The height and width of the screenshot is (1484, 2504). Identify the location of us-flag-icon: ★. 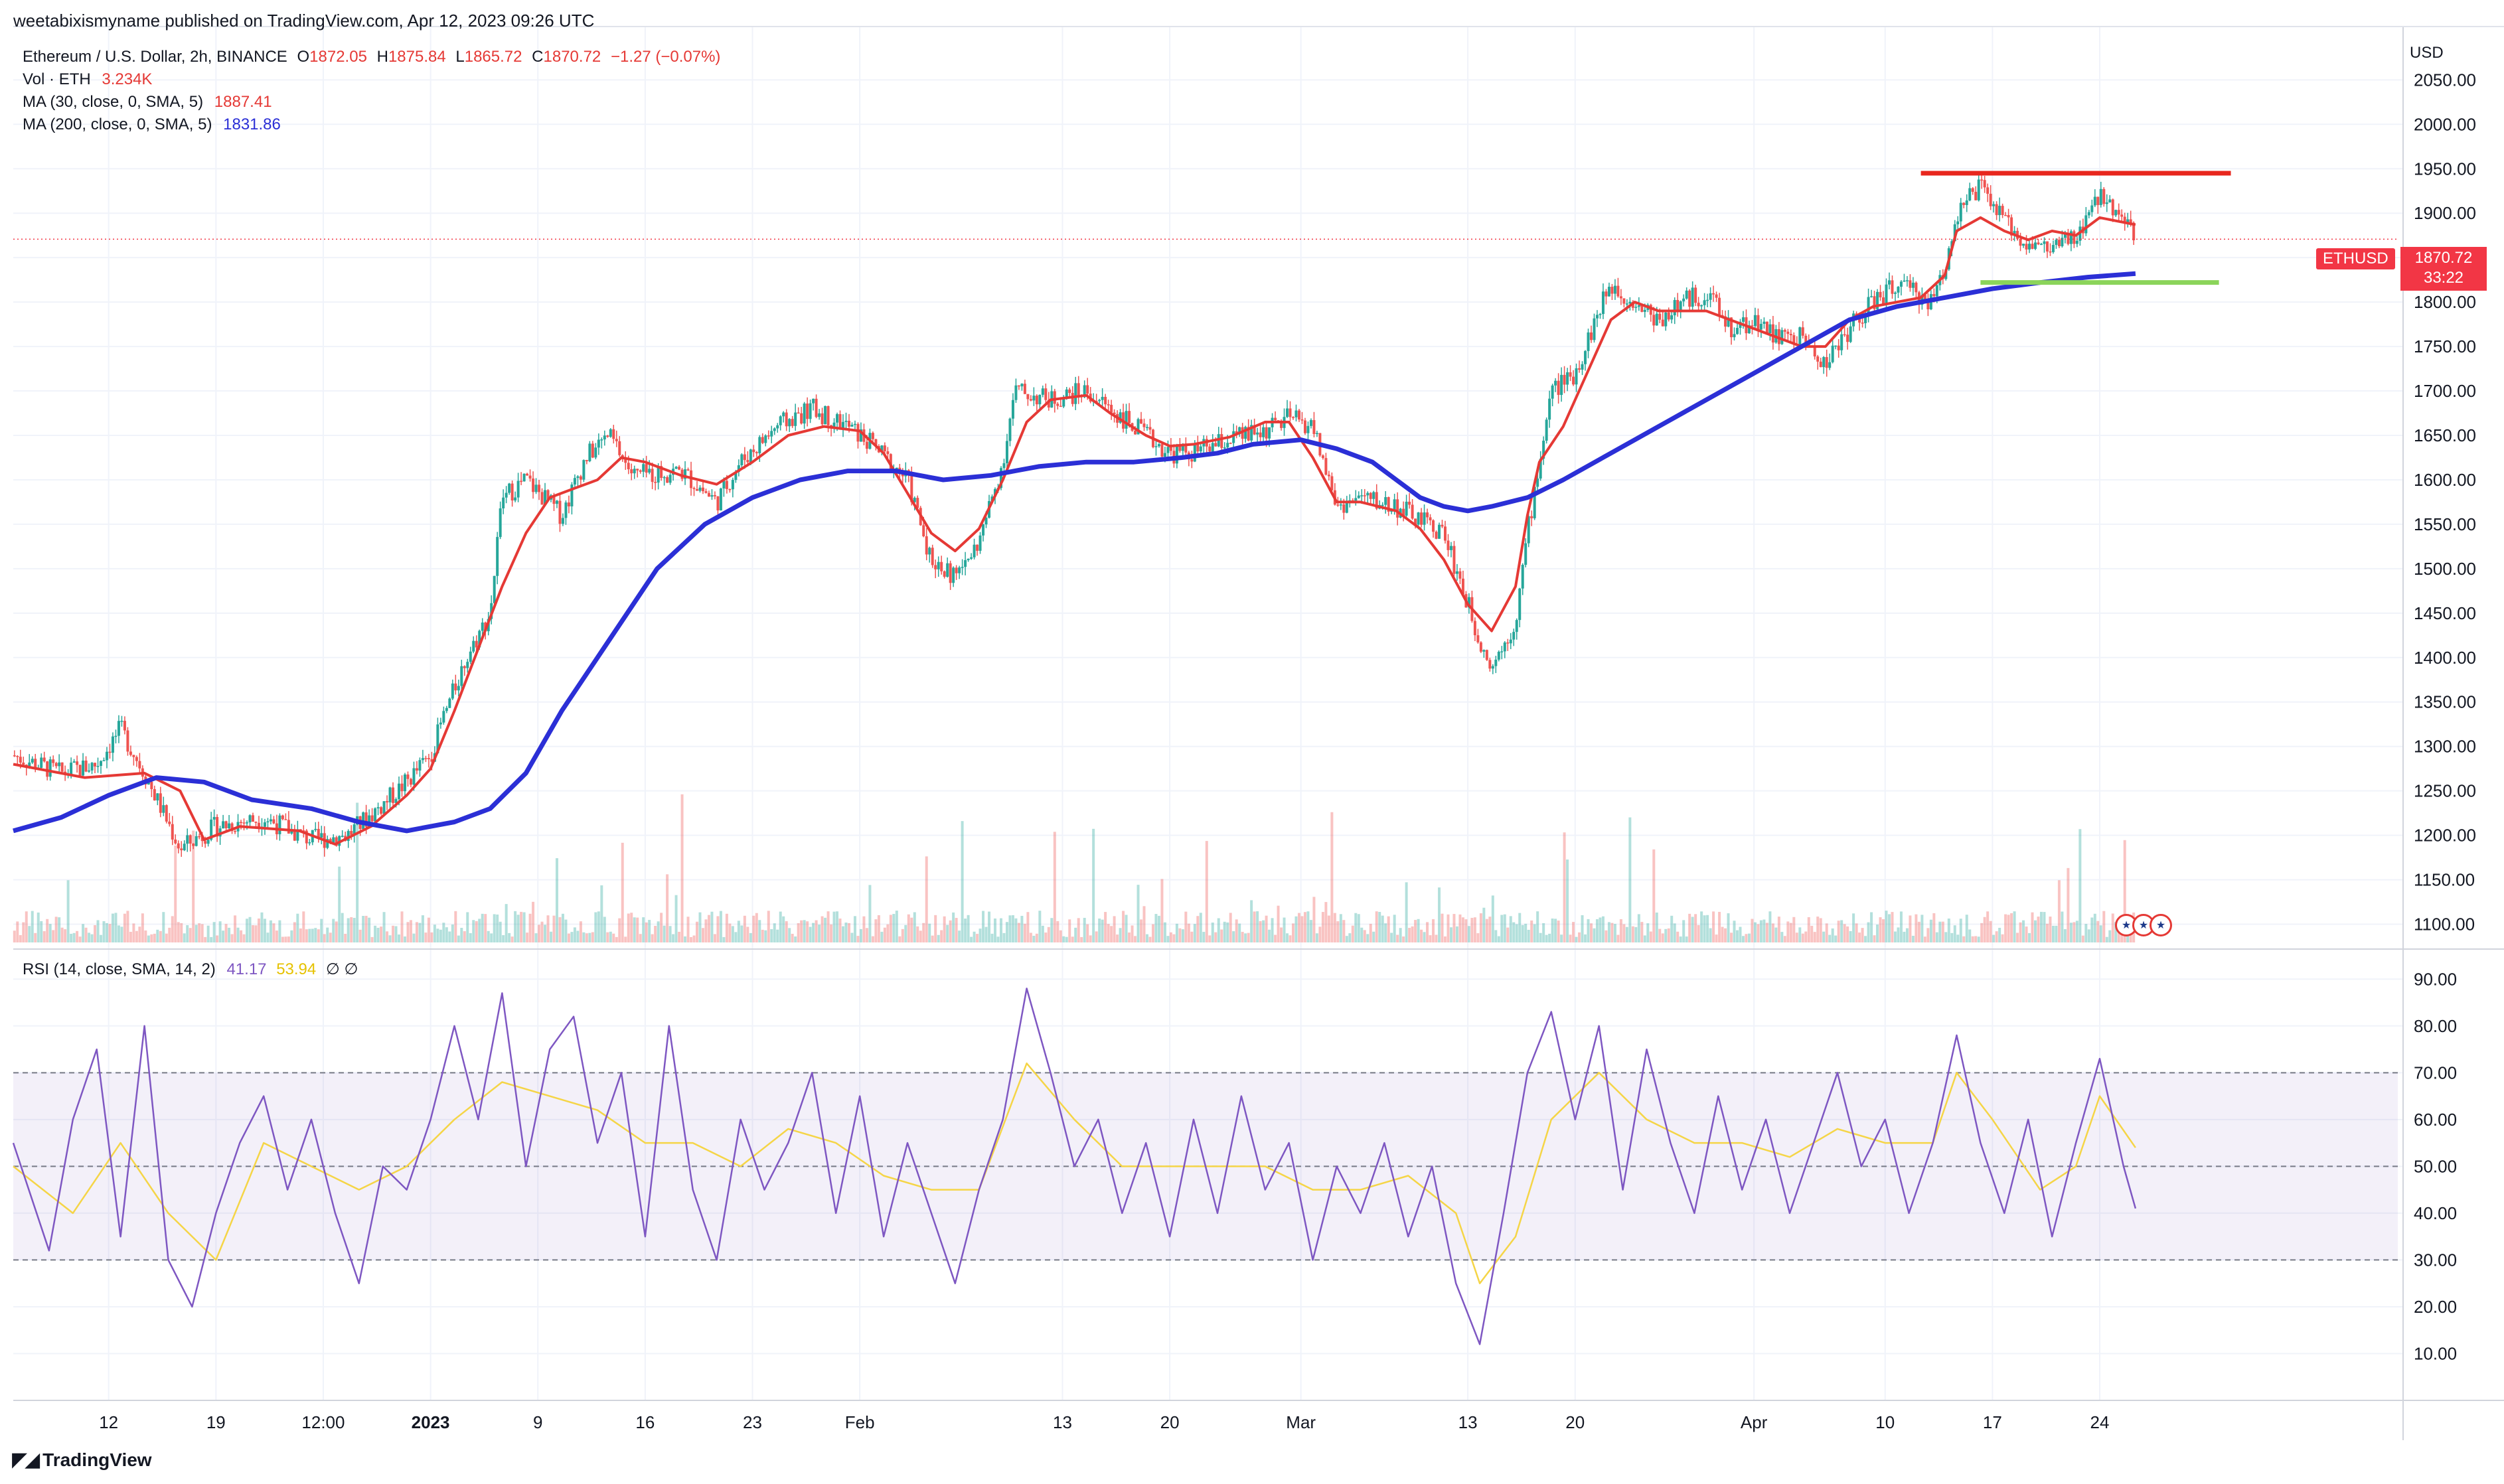
(2161, 925).